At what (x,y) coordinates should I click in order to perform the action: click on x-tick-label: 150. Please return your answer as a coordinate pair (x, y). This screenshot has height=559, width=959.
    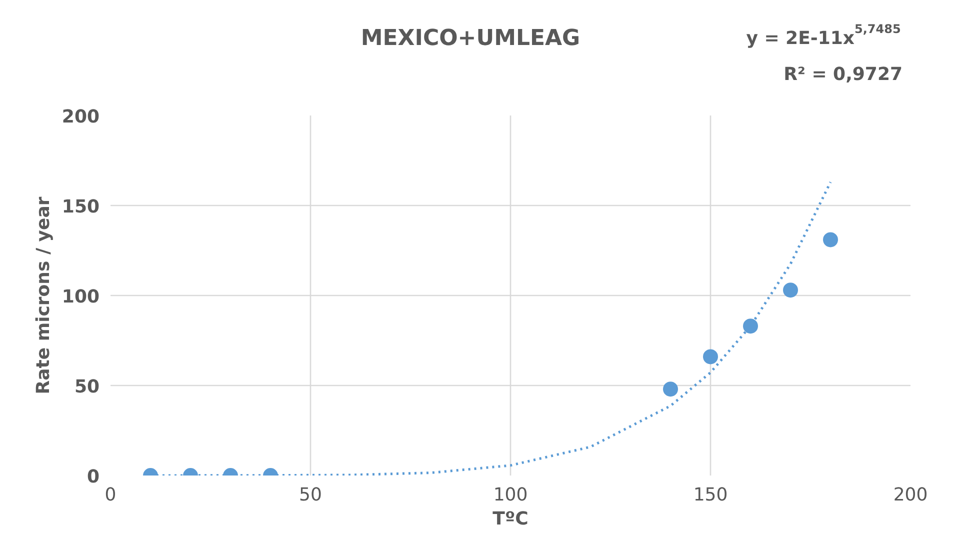
    Looking at the image, I should click on (710, 495).